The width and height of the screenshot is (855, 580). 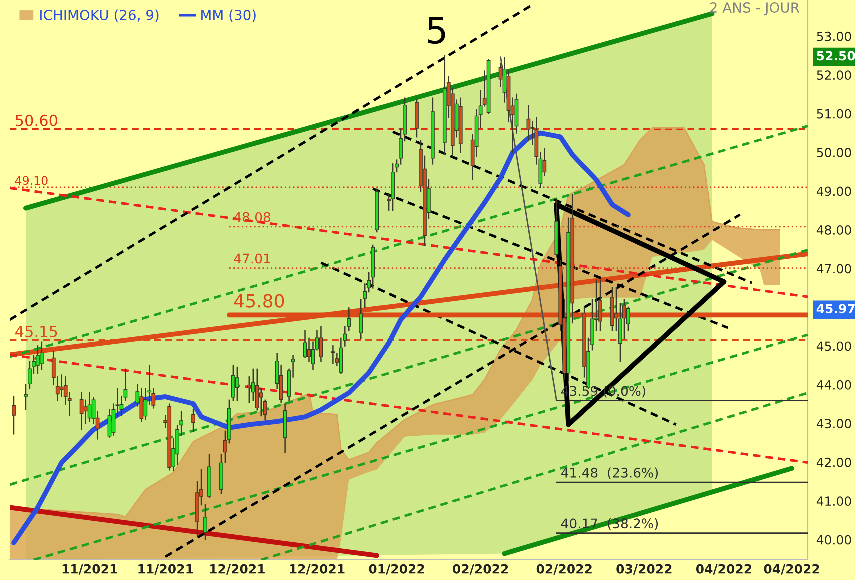 I want to click on data-label: 47.01, so click(x=252, y=259).